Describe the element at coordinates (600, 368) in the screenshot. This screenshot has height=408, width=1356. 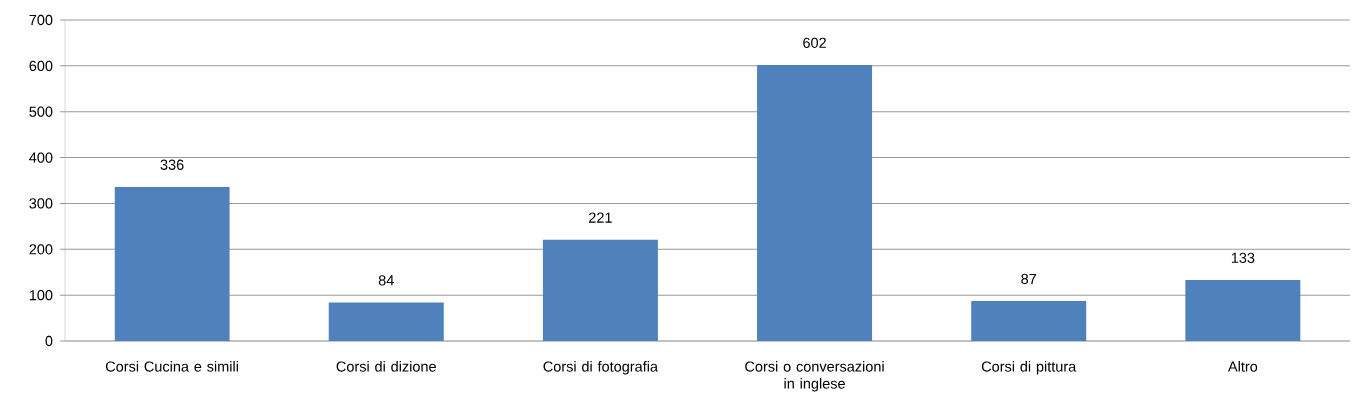
I see `x-tick-label: Corsi di fotografia` at that location.